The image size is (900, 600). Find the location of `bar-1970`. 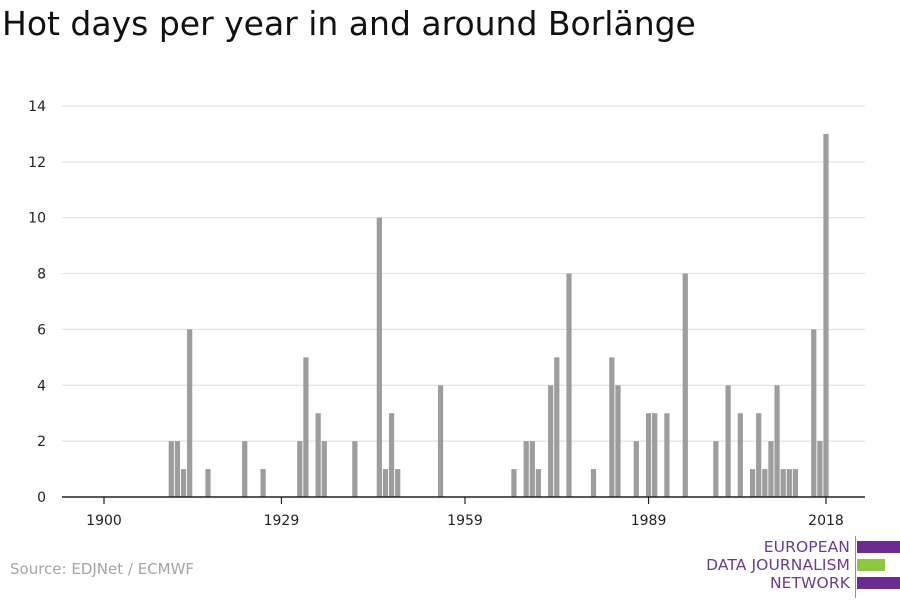

bar-1970 is located at coordinates (532, 469).